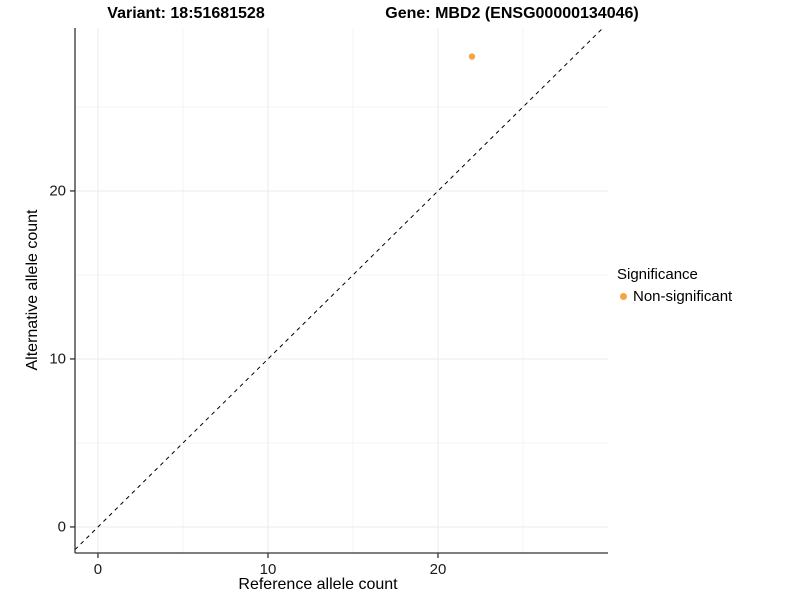  Describe the element at coordinates (57, 359) in the screenshot. I see `y-tick-label: 10` at that location.